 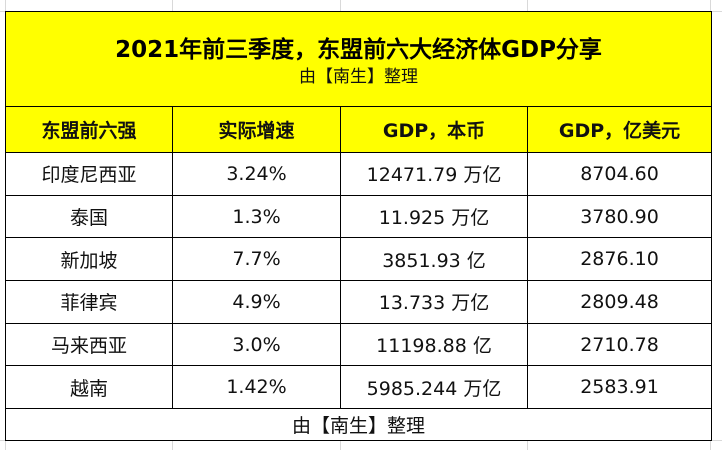 I want to click on cell-gdp-local: 3851.93 亿, so click(x=434, y=259).